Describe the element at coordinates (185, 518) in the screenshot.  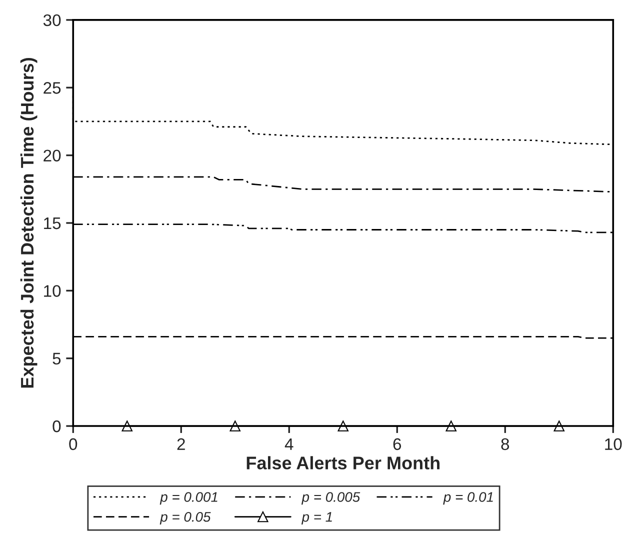
I see `legend-label: p = 0.05` at that location.